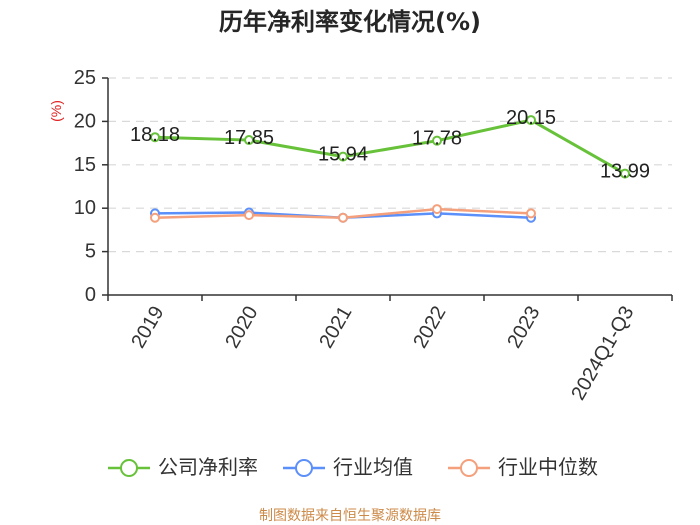 Image resolution: width=700 pixels, height=525 pixels. I want to click on data-point-company-net-margin-2019, so click(155, 137).